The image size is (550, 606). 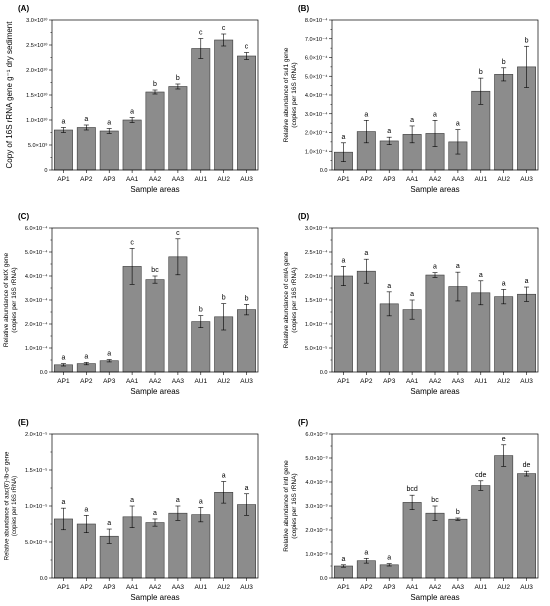 What do you see at coordinates (286, 94) in the screenshot?
I see `y-axis-title: Relative abundance of sul1 gene` at bounding box center [286, 94].